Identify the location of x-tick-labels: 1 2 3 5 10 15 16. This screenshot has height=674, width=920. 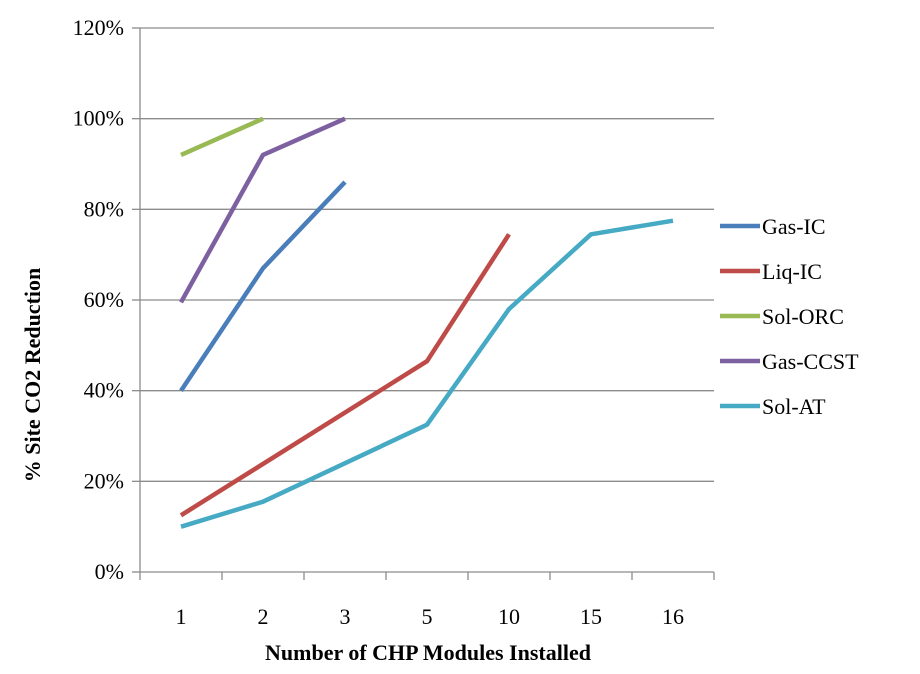
(430, 616).